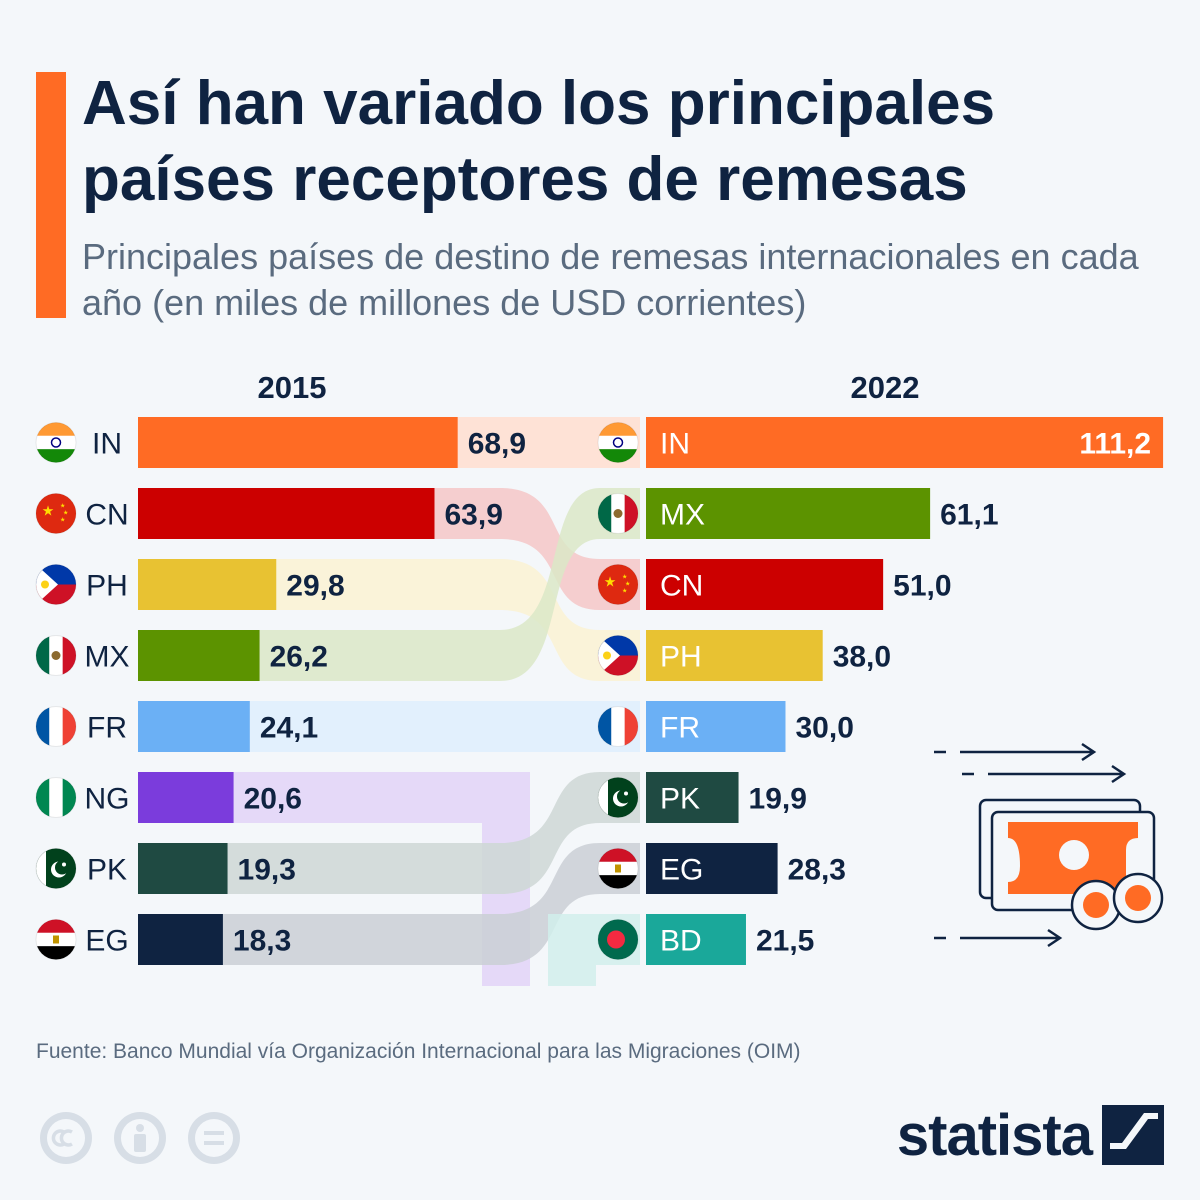 The width and height of the screenshot is (1200, 1200). Describe the element at coordinates (765, 584) in the screenshot. I see `bar-2022-CN` at that location.